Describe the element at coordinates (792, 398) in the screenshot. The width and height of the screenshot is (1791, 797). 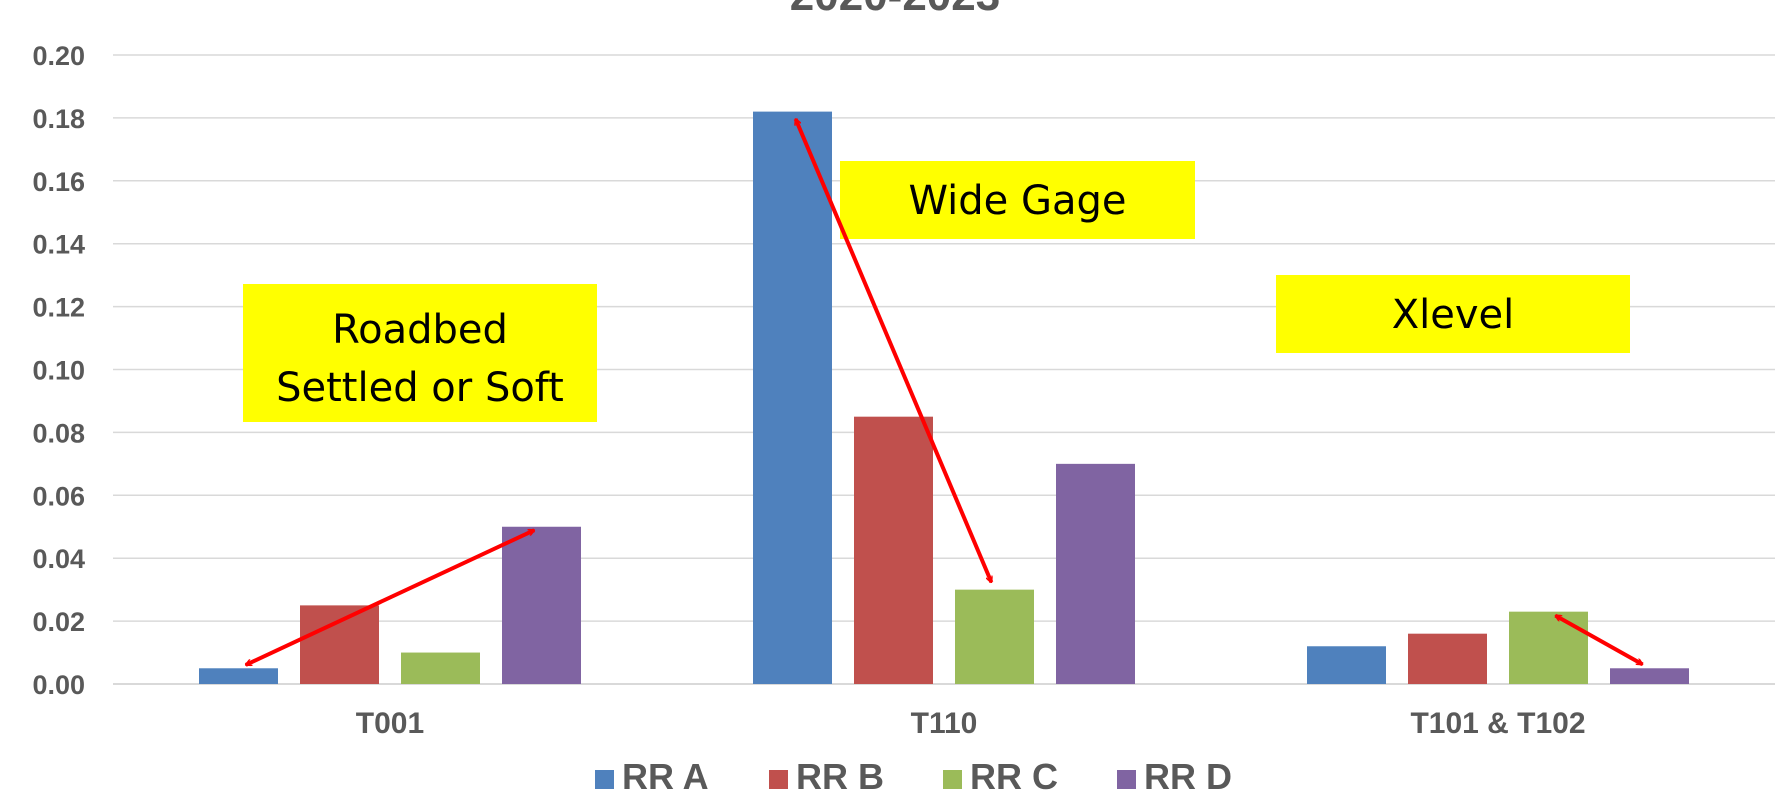
I see `bar-rr-a-t110` at that location.